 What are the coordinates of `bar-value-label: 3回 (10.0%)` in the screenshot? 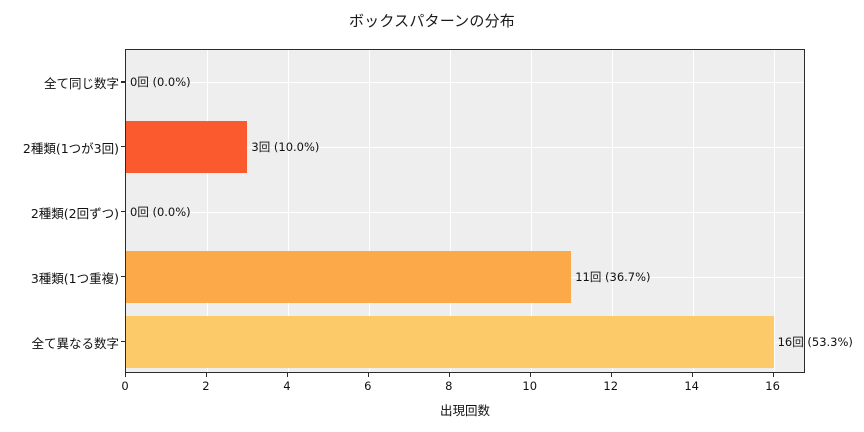 It's located at (285, 147).